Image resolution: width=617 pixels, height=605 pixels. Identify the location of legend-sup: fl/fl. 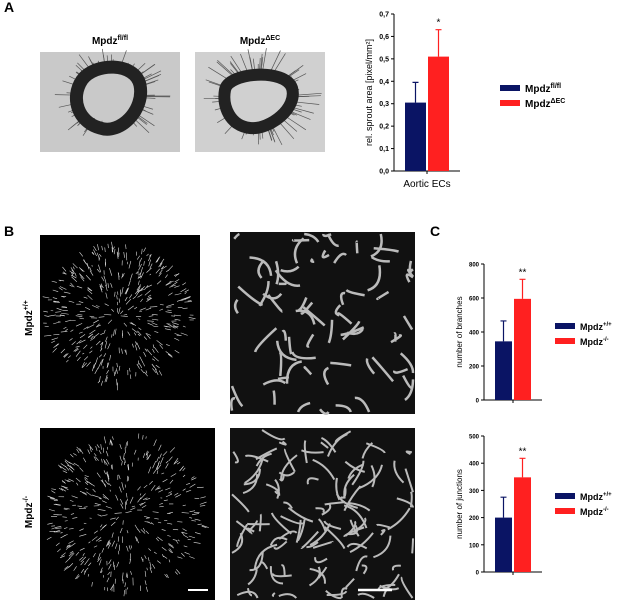
(556, 86).